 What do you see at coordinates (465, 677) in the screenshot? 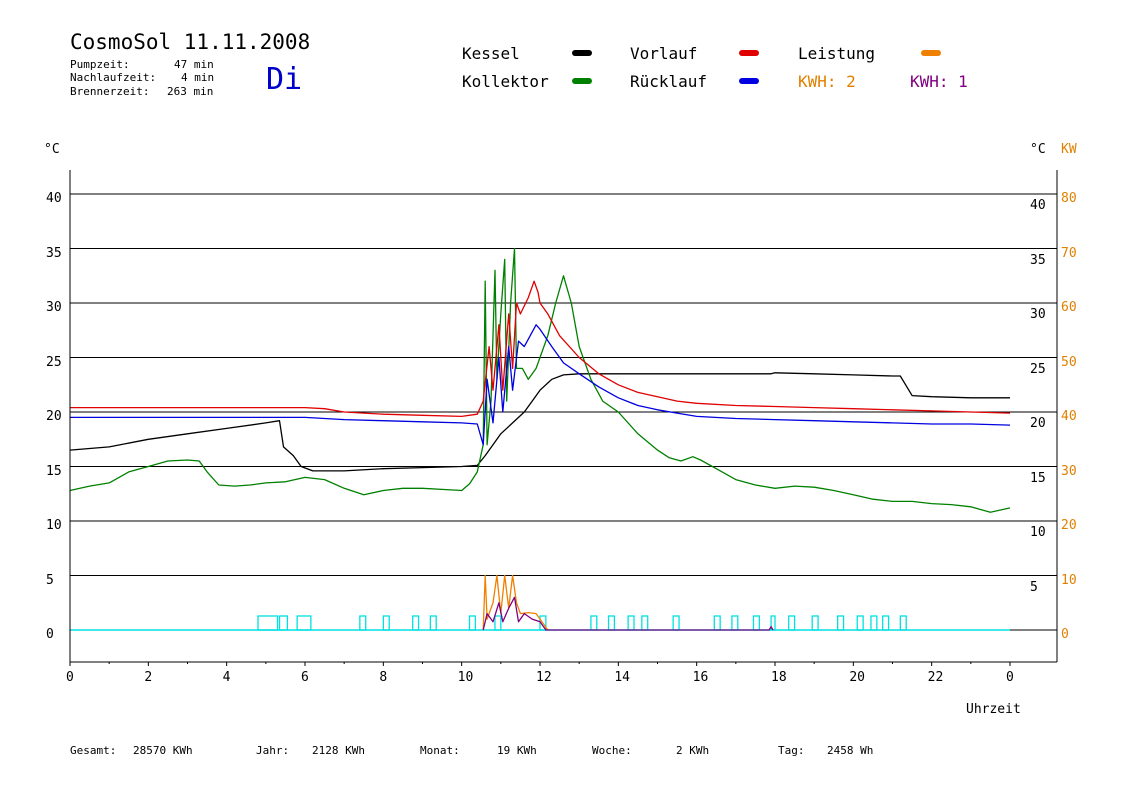
I see `x-tick-label-5: 10` at bounding box center [465, 677].